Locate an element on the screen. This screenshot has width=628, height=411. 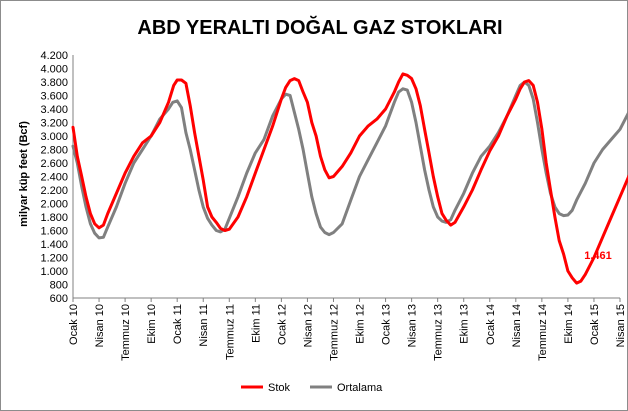
x-tick-label: Ocak 15 is located at coordinates (595, 324).